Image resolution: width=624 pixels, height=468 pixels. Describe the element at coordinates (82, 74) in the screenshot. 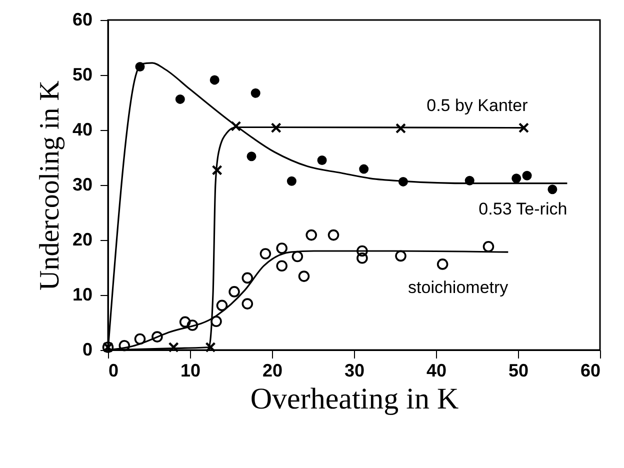

I see `y-tick-label: 50` at that location.